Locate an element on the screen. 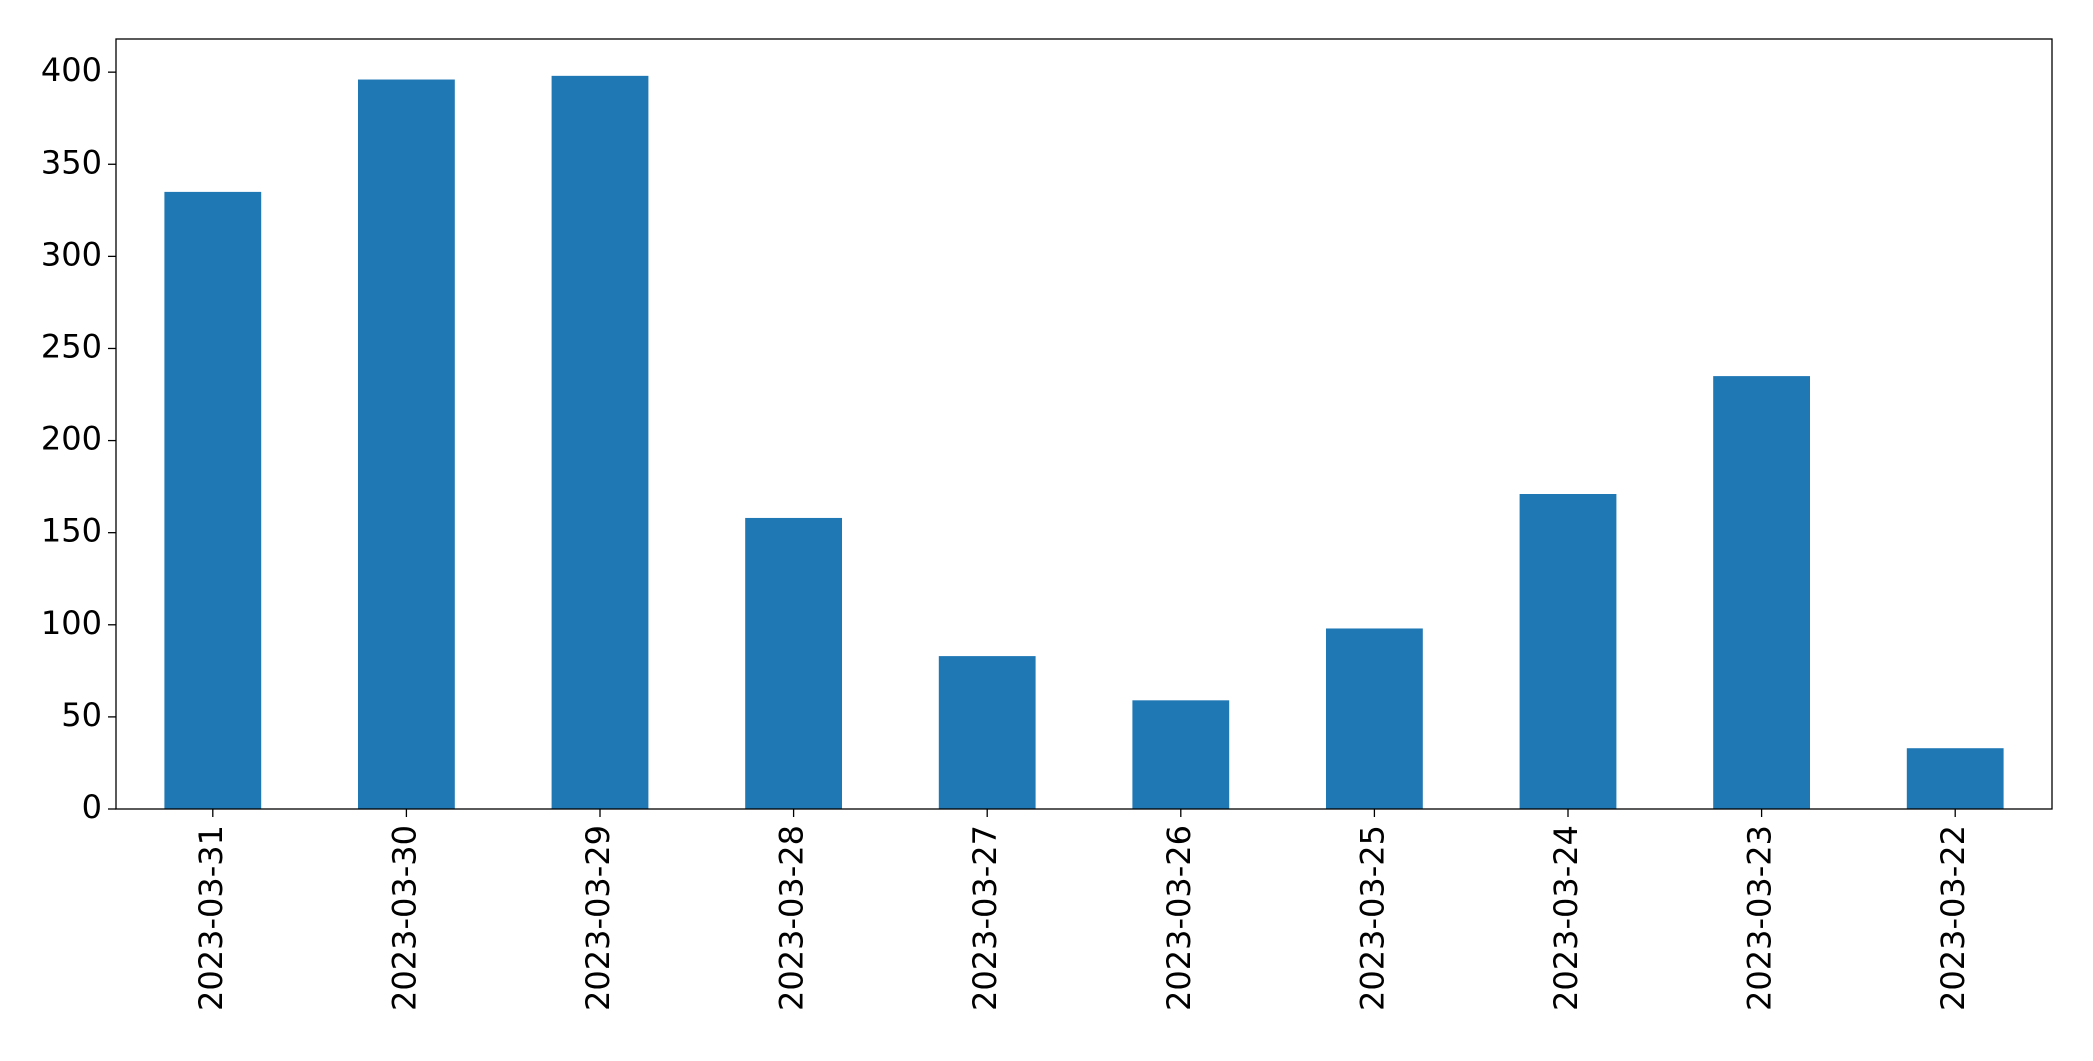 The height and width of the screenshot is (1061, 2093). y-tick-label: 350 is located at coordinates (71, 162).